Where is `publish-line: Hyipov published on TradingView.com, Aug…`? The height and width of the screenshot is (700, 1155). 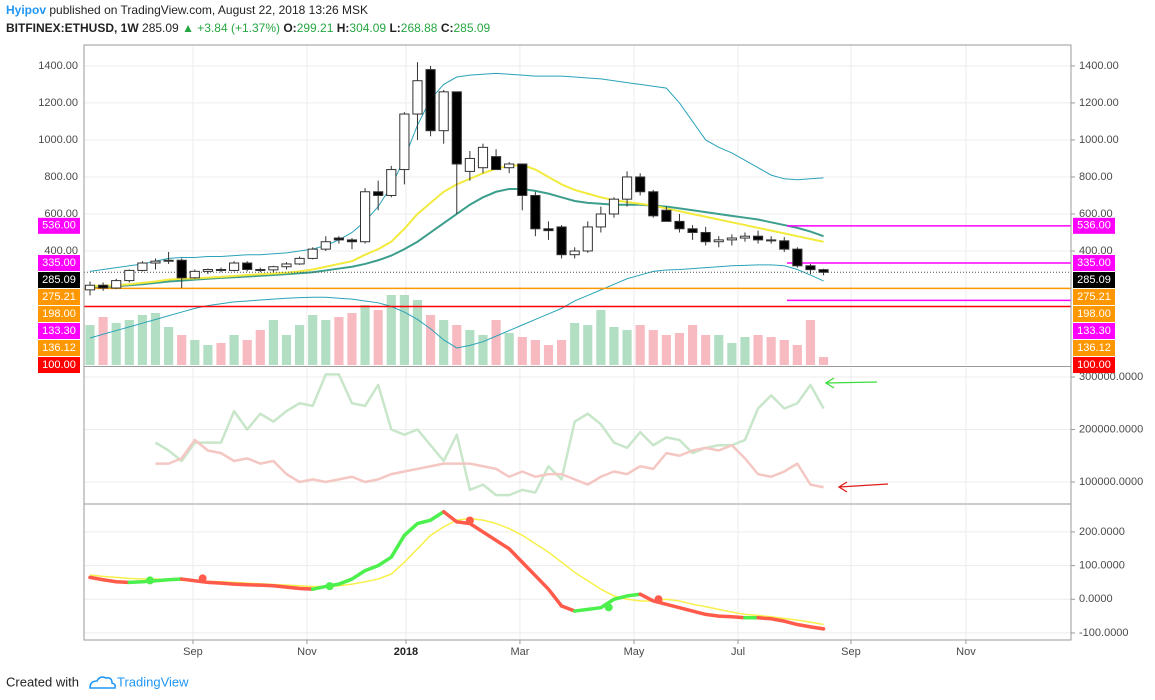 publish-line: Hyipov published on TradingView.com, Aug… is located at coordinates (187, 10).